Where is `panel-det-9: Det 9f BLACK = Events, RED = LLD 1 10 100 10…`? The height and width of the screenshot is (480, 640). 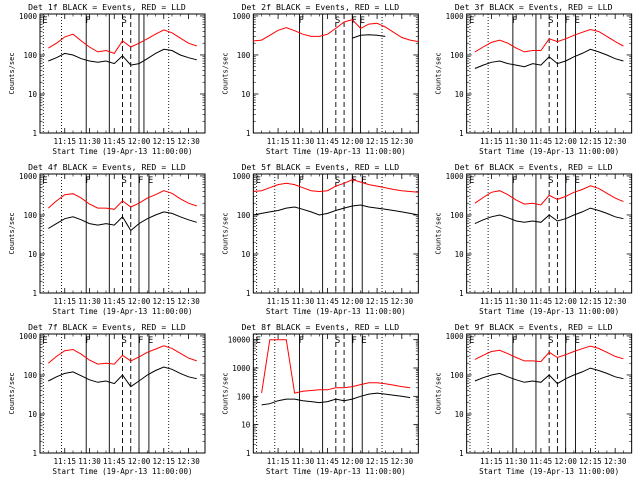 panel-det-9: Det 9f BLACK = Events, RED = LLD 1 10 100 10… is located at coordinates (534, 399).